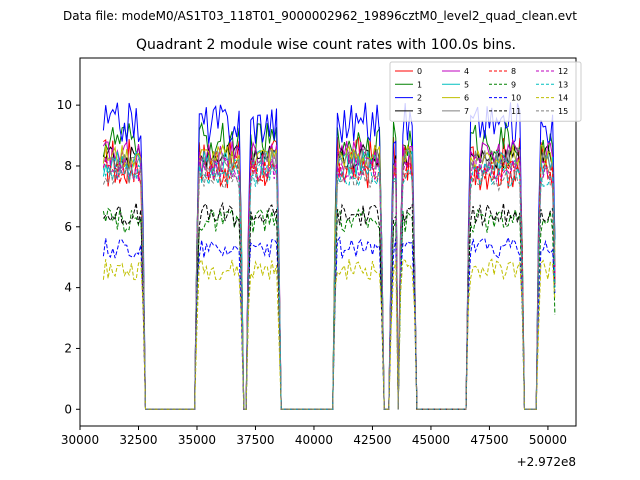 Image resolution: width=640 pixels, height=480 pixels. Describe the element at coordinates (466, 111) in the screenshot. I see `legend-label: 7` at that location.